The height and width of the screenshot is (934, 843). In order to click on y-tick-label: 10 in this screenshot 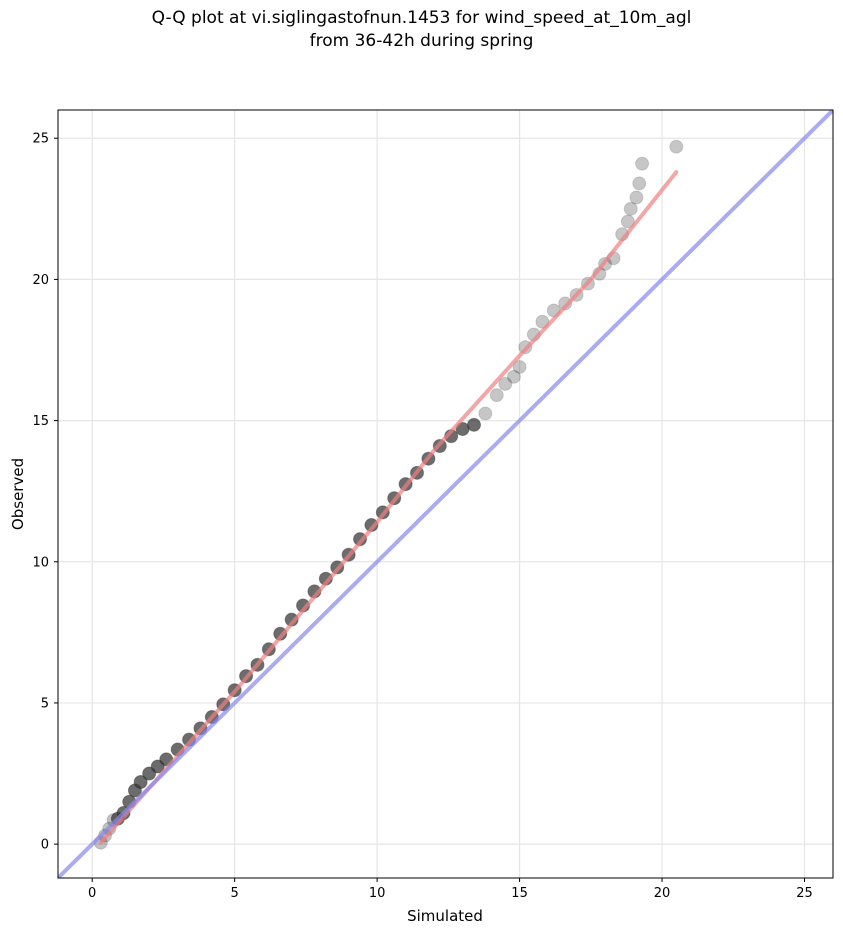, I will do `click(40, 562)`.